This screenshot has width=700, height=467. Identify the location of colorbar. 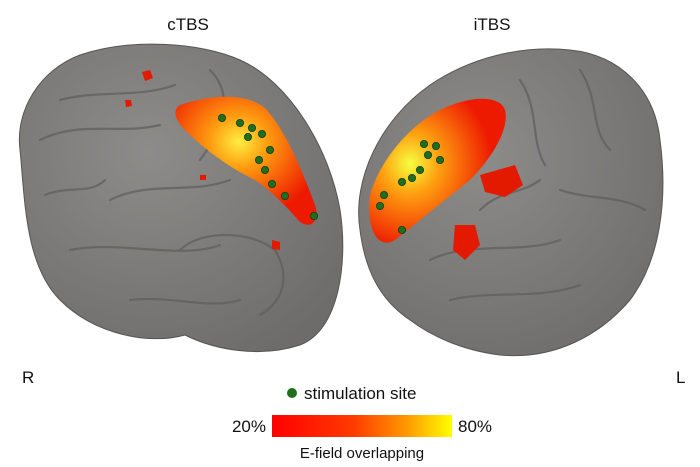
(362, 426).